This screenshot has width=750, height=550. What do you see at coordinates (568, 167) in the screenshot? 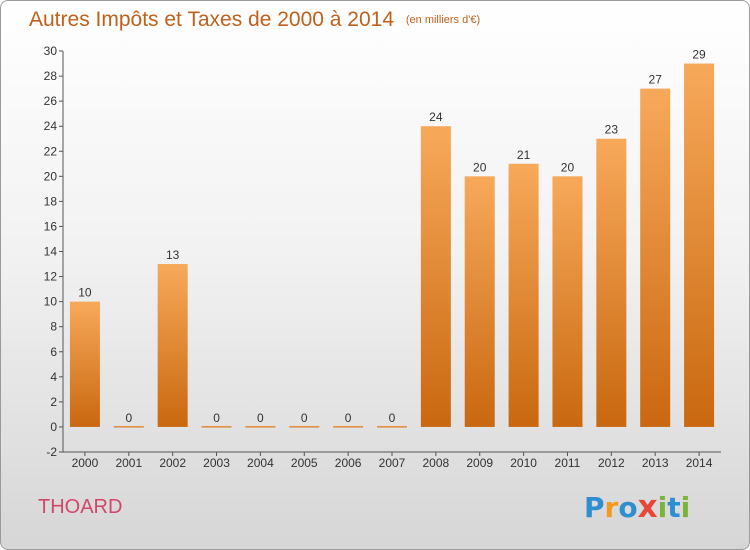
I see `data-label-2011: 20` at bounding box center [568, 167].